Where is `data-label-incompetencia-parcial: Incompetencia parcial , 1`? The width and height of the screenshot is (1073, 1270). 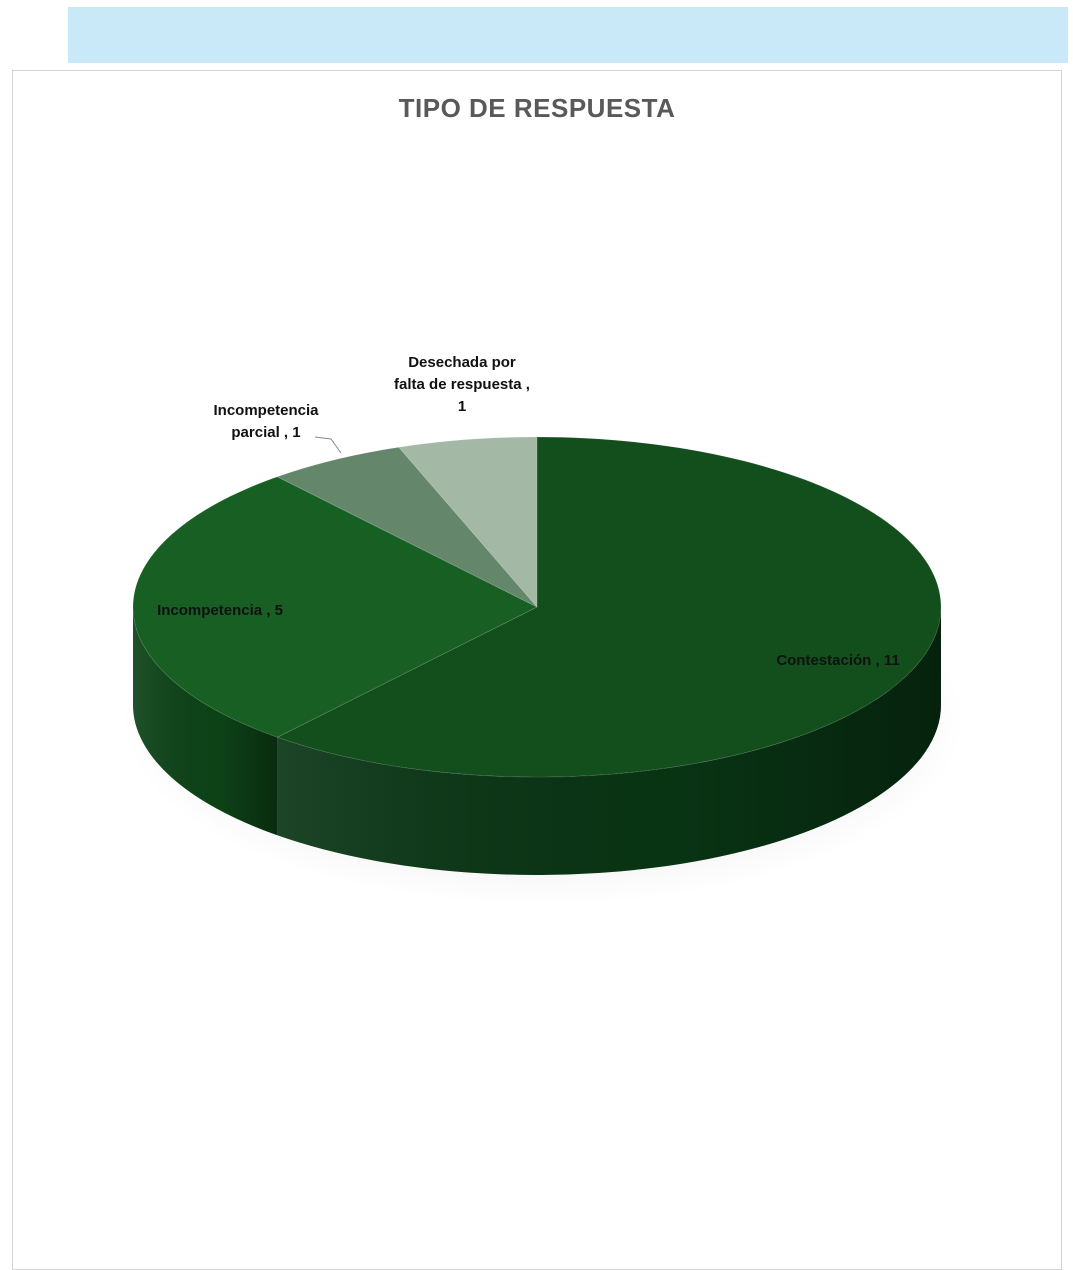 data-label-incompetencia-parcial: Incompetencia parcial , 1 is located at coordinates (266, 421).